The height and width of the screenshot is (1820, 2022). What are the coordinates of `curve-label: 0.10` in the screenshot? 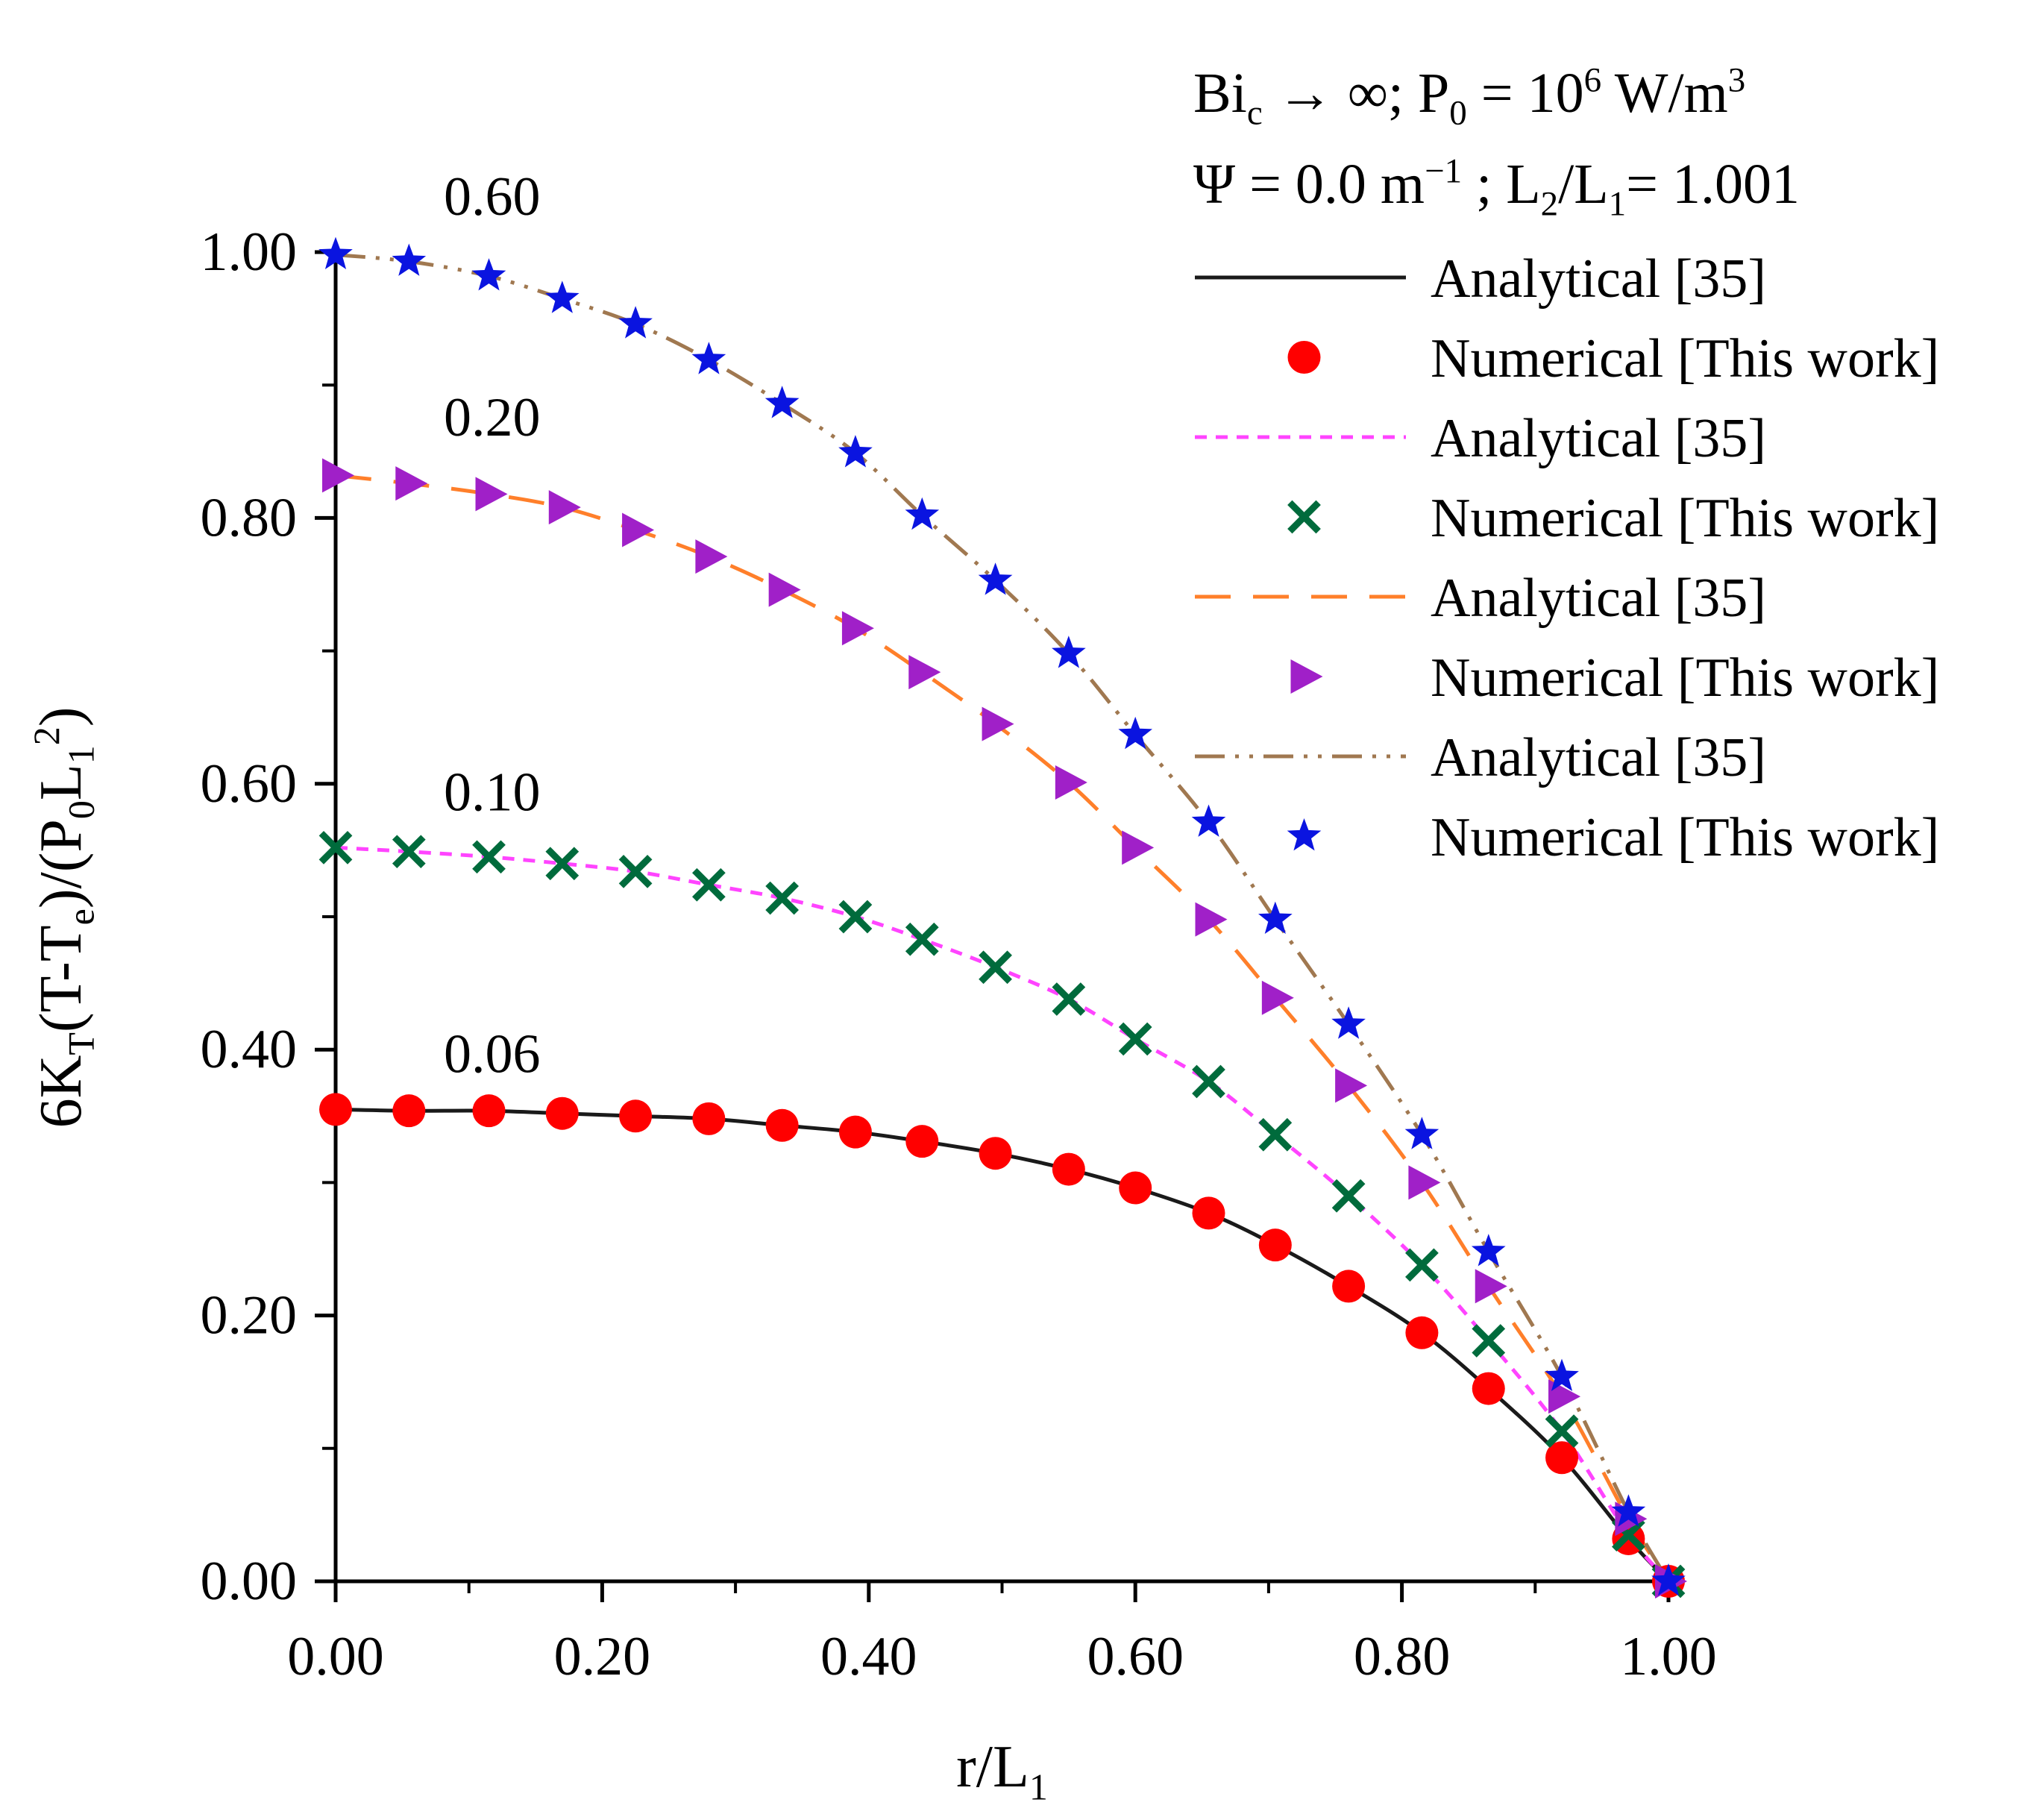 It's located at (492, 792).